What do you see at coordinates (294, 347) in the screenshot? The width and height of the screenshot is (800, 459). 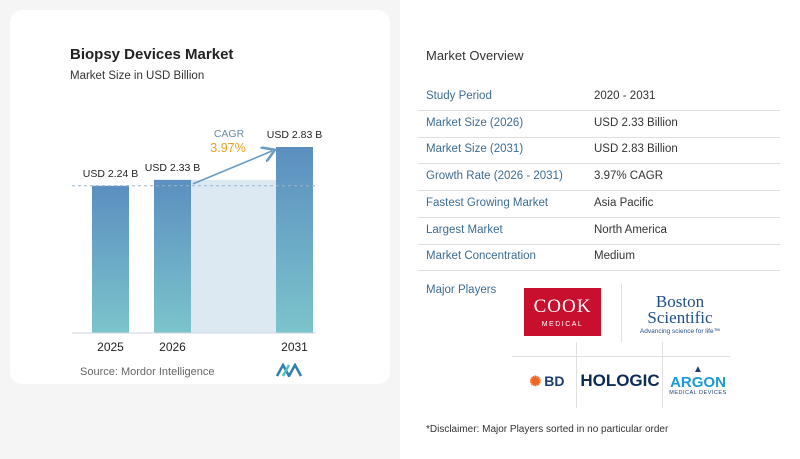 I see `x-tick-label: 2031` at bounding box center [294, 347].